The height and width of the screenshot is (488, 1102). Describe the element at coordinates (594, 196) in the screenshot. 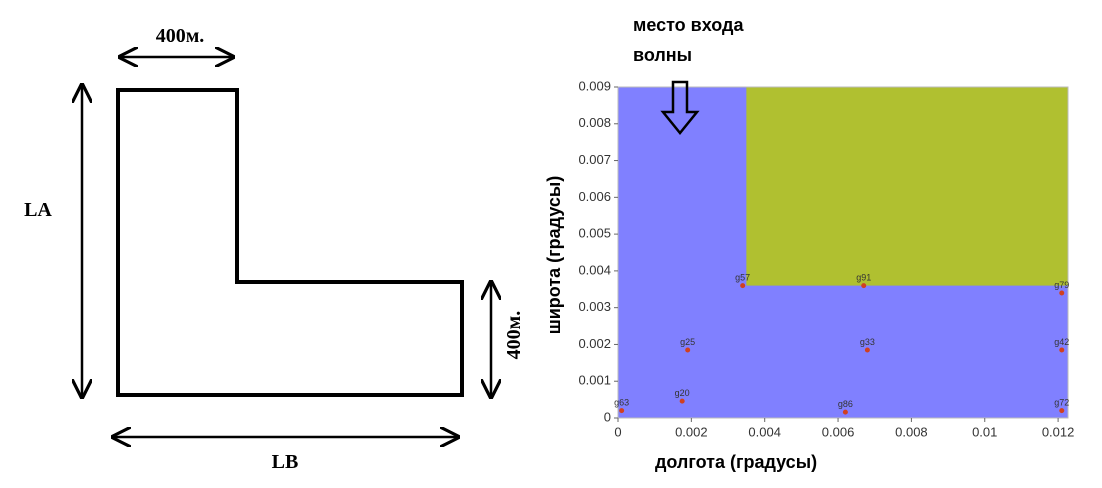

I see `y-tick-label: 0.006` at that location.